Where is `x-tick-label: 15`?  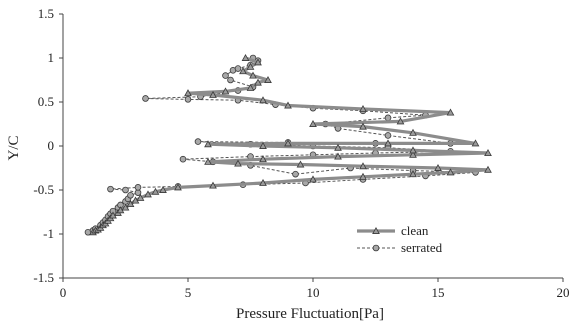
x-tick-label: 15 is located at coordinates (438, 292).